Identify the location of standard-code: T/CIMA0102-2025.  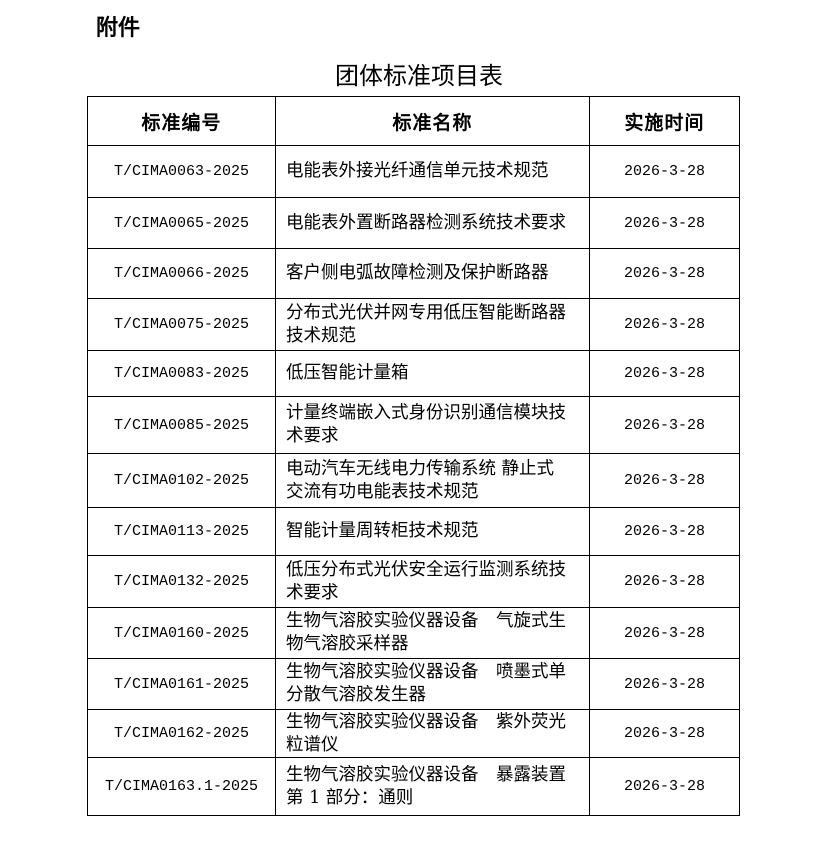
(181, 480).